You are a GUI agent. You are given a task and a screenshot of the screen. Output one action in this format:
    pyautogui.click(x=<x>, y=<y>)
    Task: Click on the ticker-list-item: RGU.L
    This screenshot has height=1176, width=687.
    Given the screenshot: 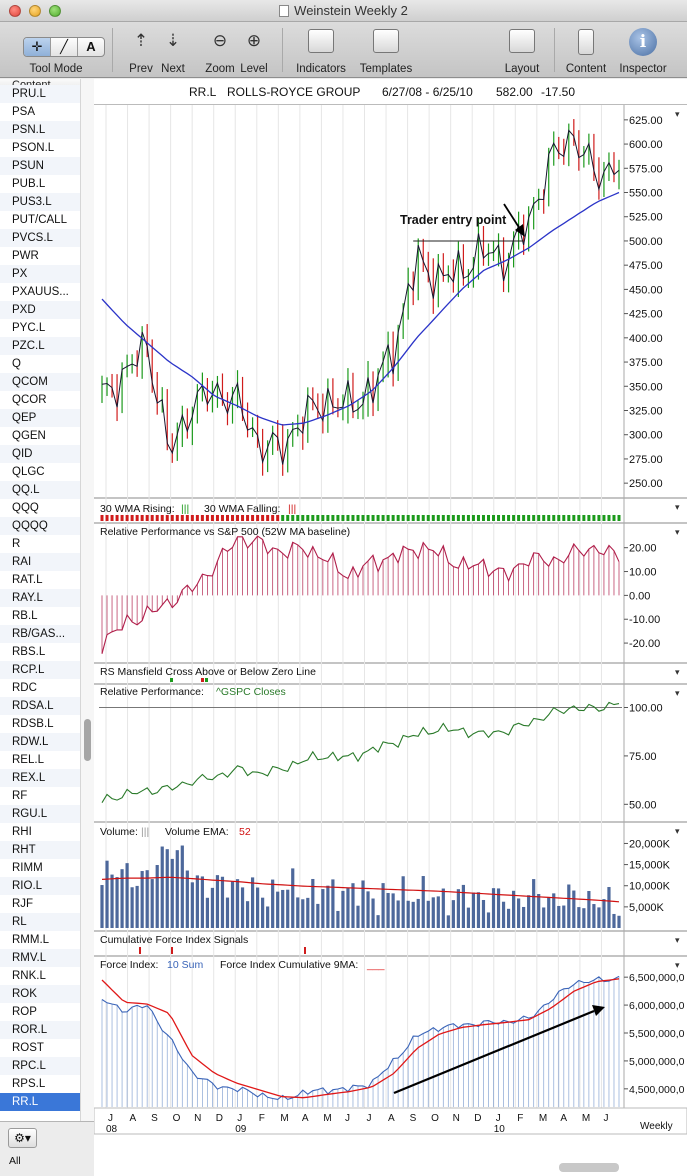 What is the action you would take?
    pyautogui.click(x=40, y=814)
    